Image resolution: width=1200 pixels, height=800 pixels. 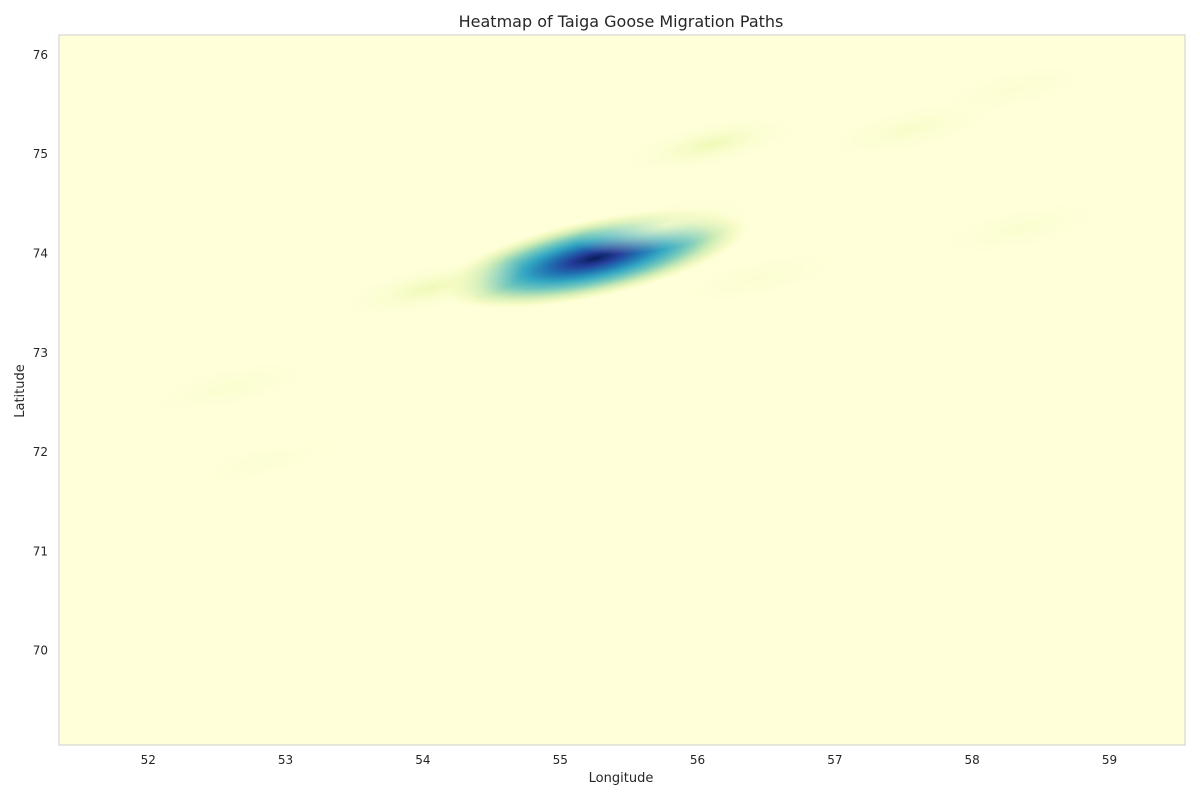 What do you see at coordinates (40, 452) in the screenshot?
I see `y-tick-label: 72` at bounding box center [40, 452].